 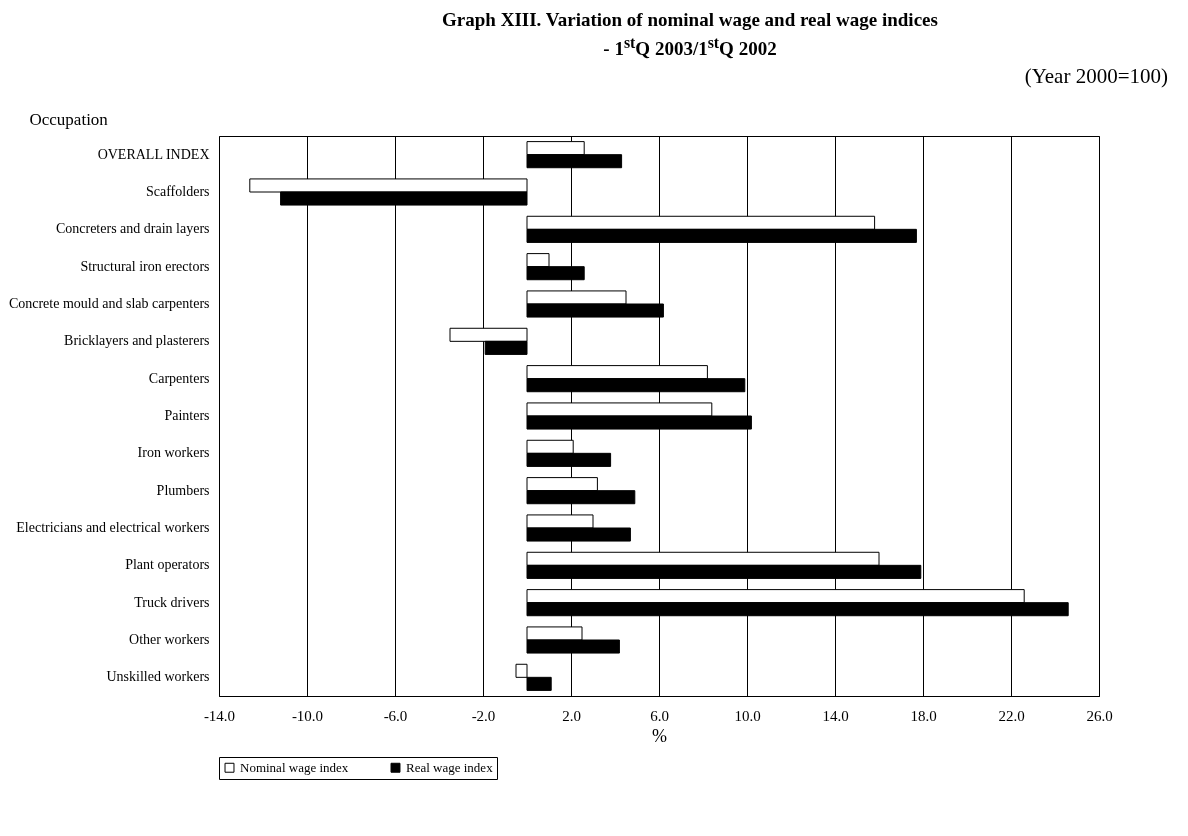 What do you see at coordinates (187, 415) in the screenshot?
I see `y-tick-label: Painters` at bounding box center [187, 415].